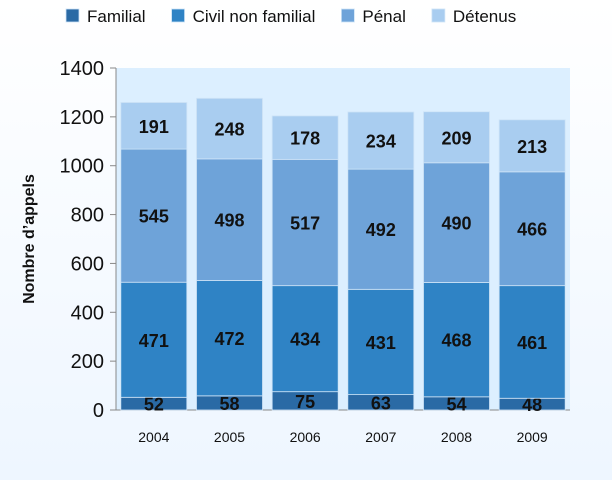  I want to click on data-label: 248, so click(229, 130).